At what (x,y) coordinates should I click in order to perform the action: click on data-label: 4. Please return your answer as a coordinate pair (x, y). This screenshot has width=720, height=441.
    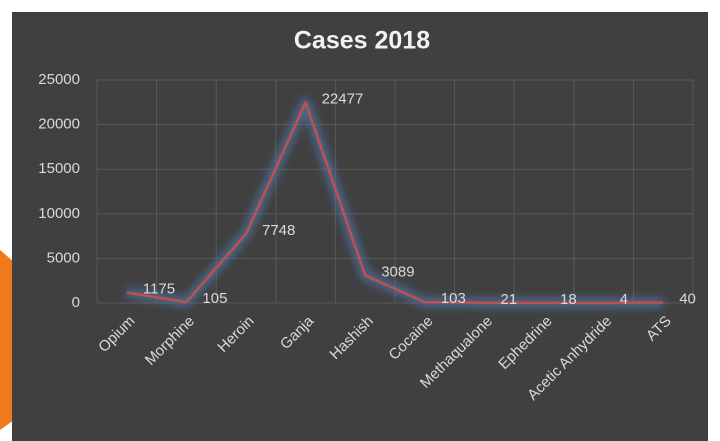
    Looking at the image, I should click on (624, 299).